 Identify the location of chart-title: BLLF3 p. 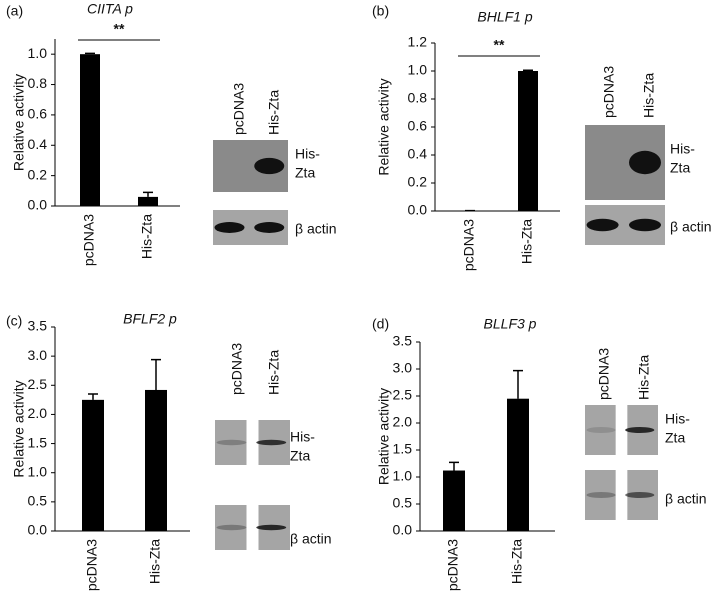
(510, 324).